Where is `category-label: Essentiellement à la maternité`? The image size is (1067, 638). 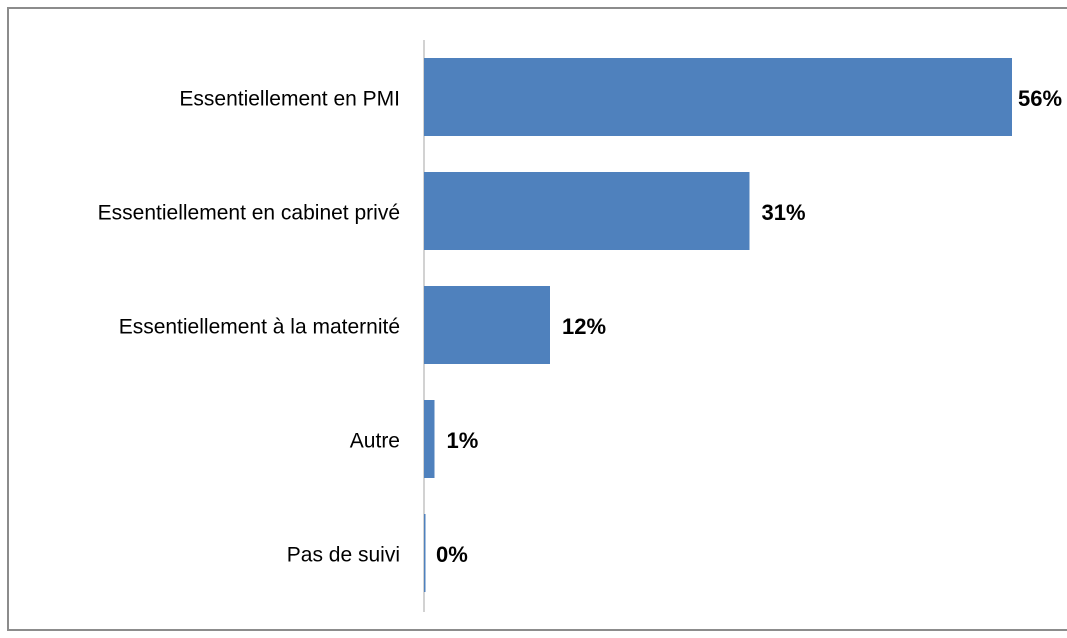
category-label: Essentiellement à la maternité is located at coordinates (259, 327).